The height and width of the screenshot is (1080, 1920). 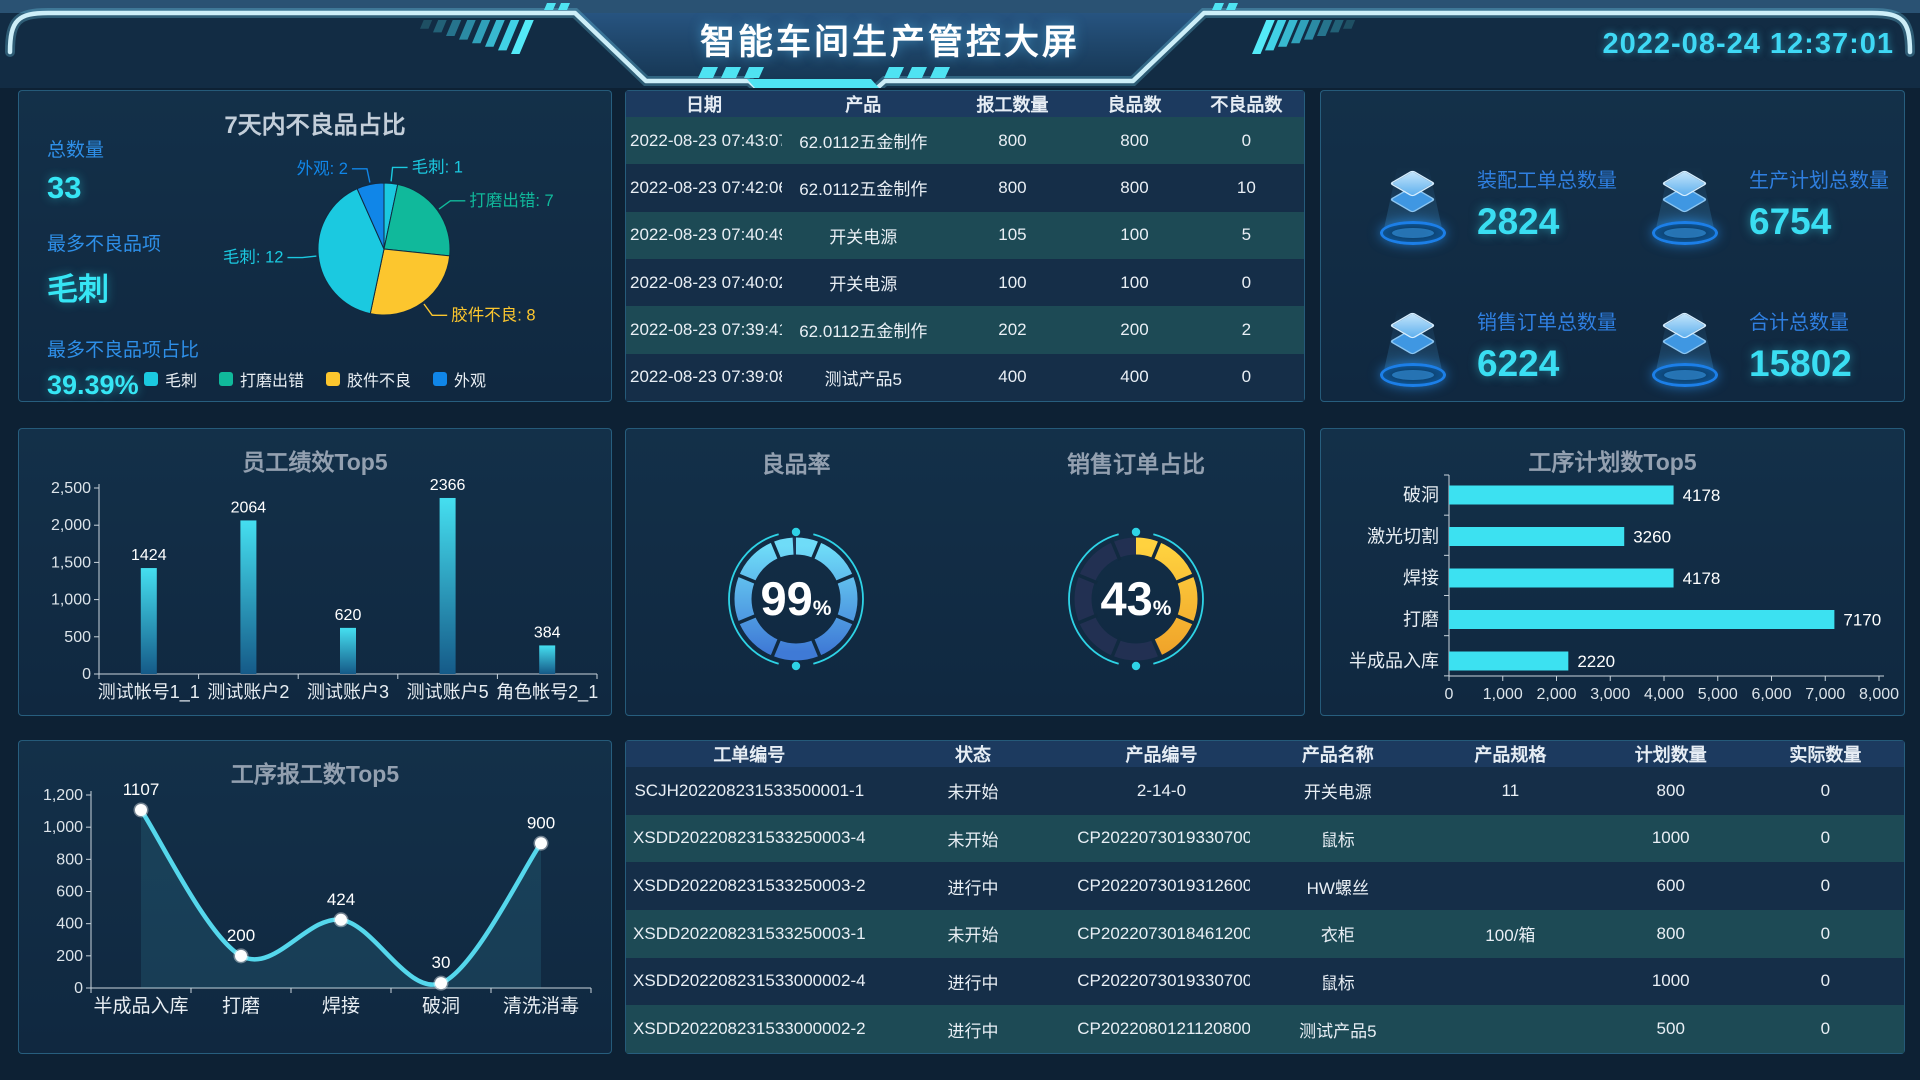 I want to click on svg-text: 200, so click(x=241, y=935).